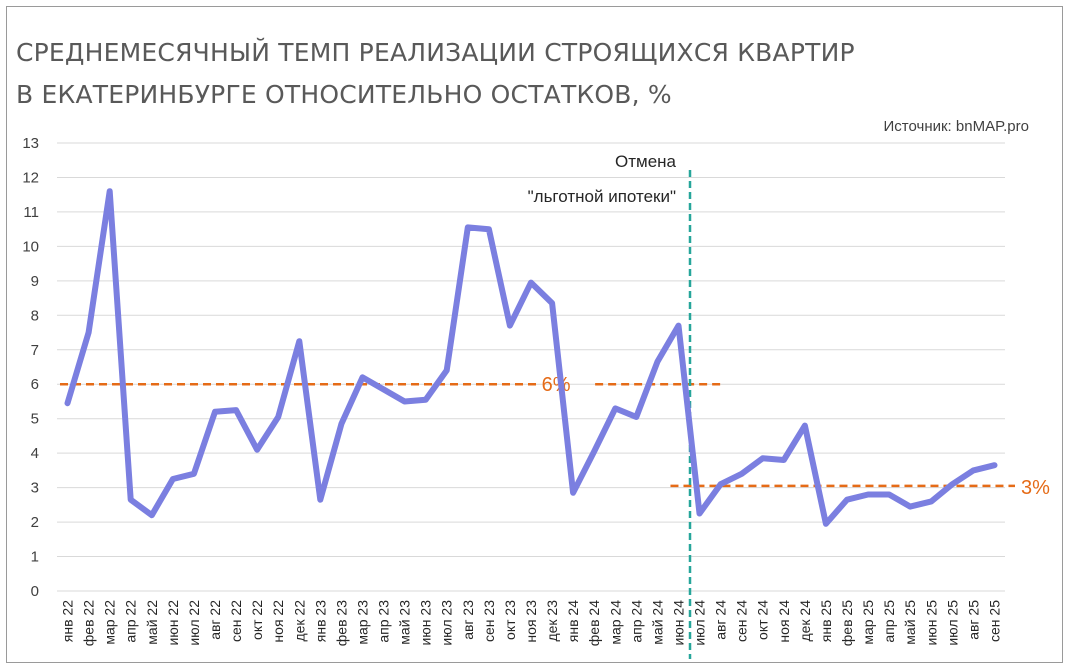 The height and width of the screenshot is (669, 1069). What do you see at coordinates (152, 622) in the screenshot?
I see `x-tick-label: май 22` at bounding box center [152, 622].